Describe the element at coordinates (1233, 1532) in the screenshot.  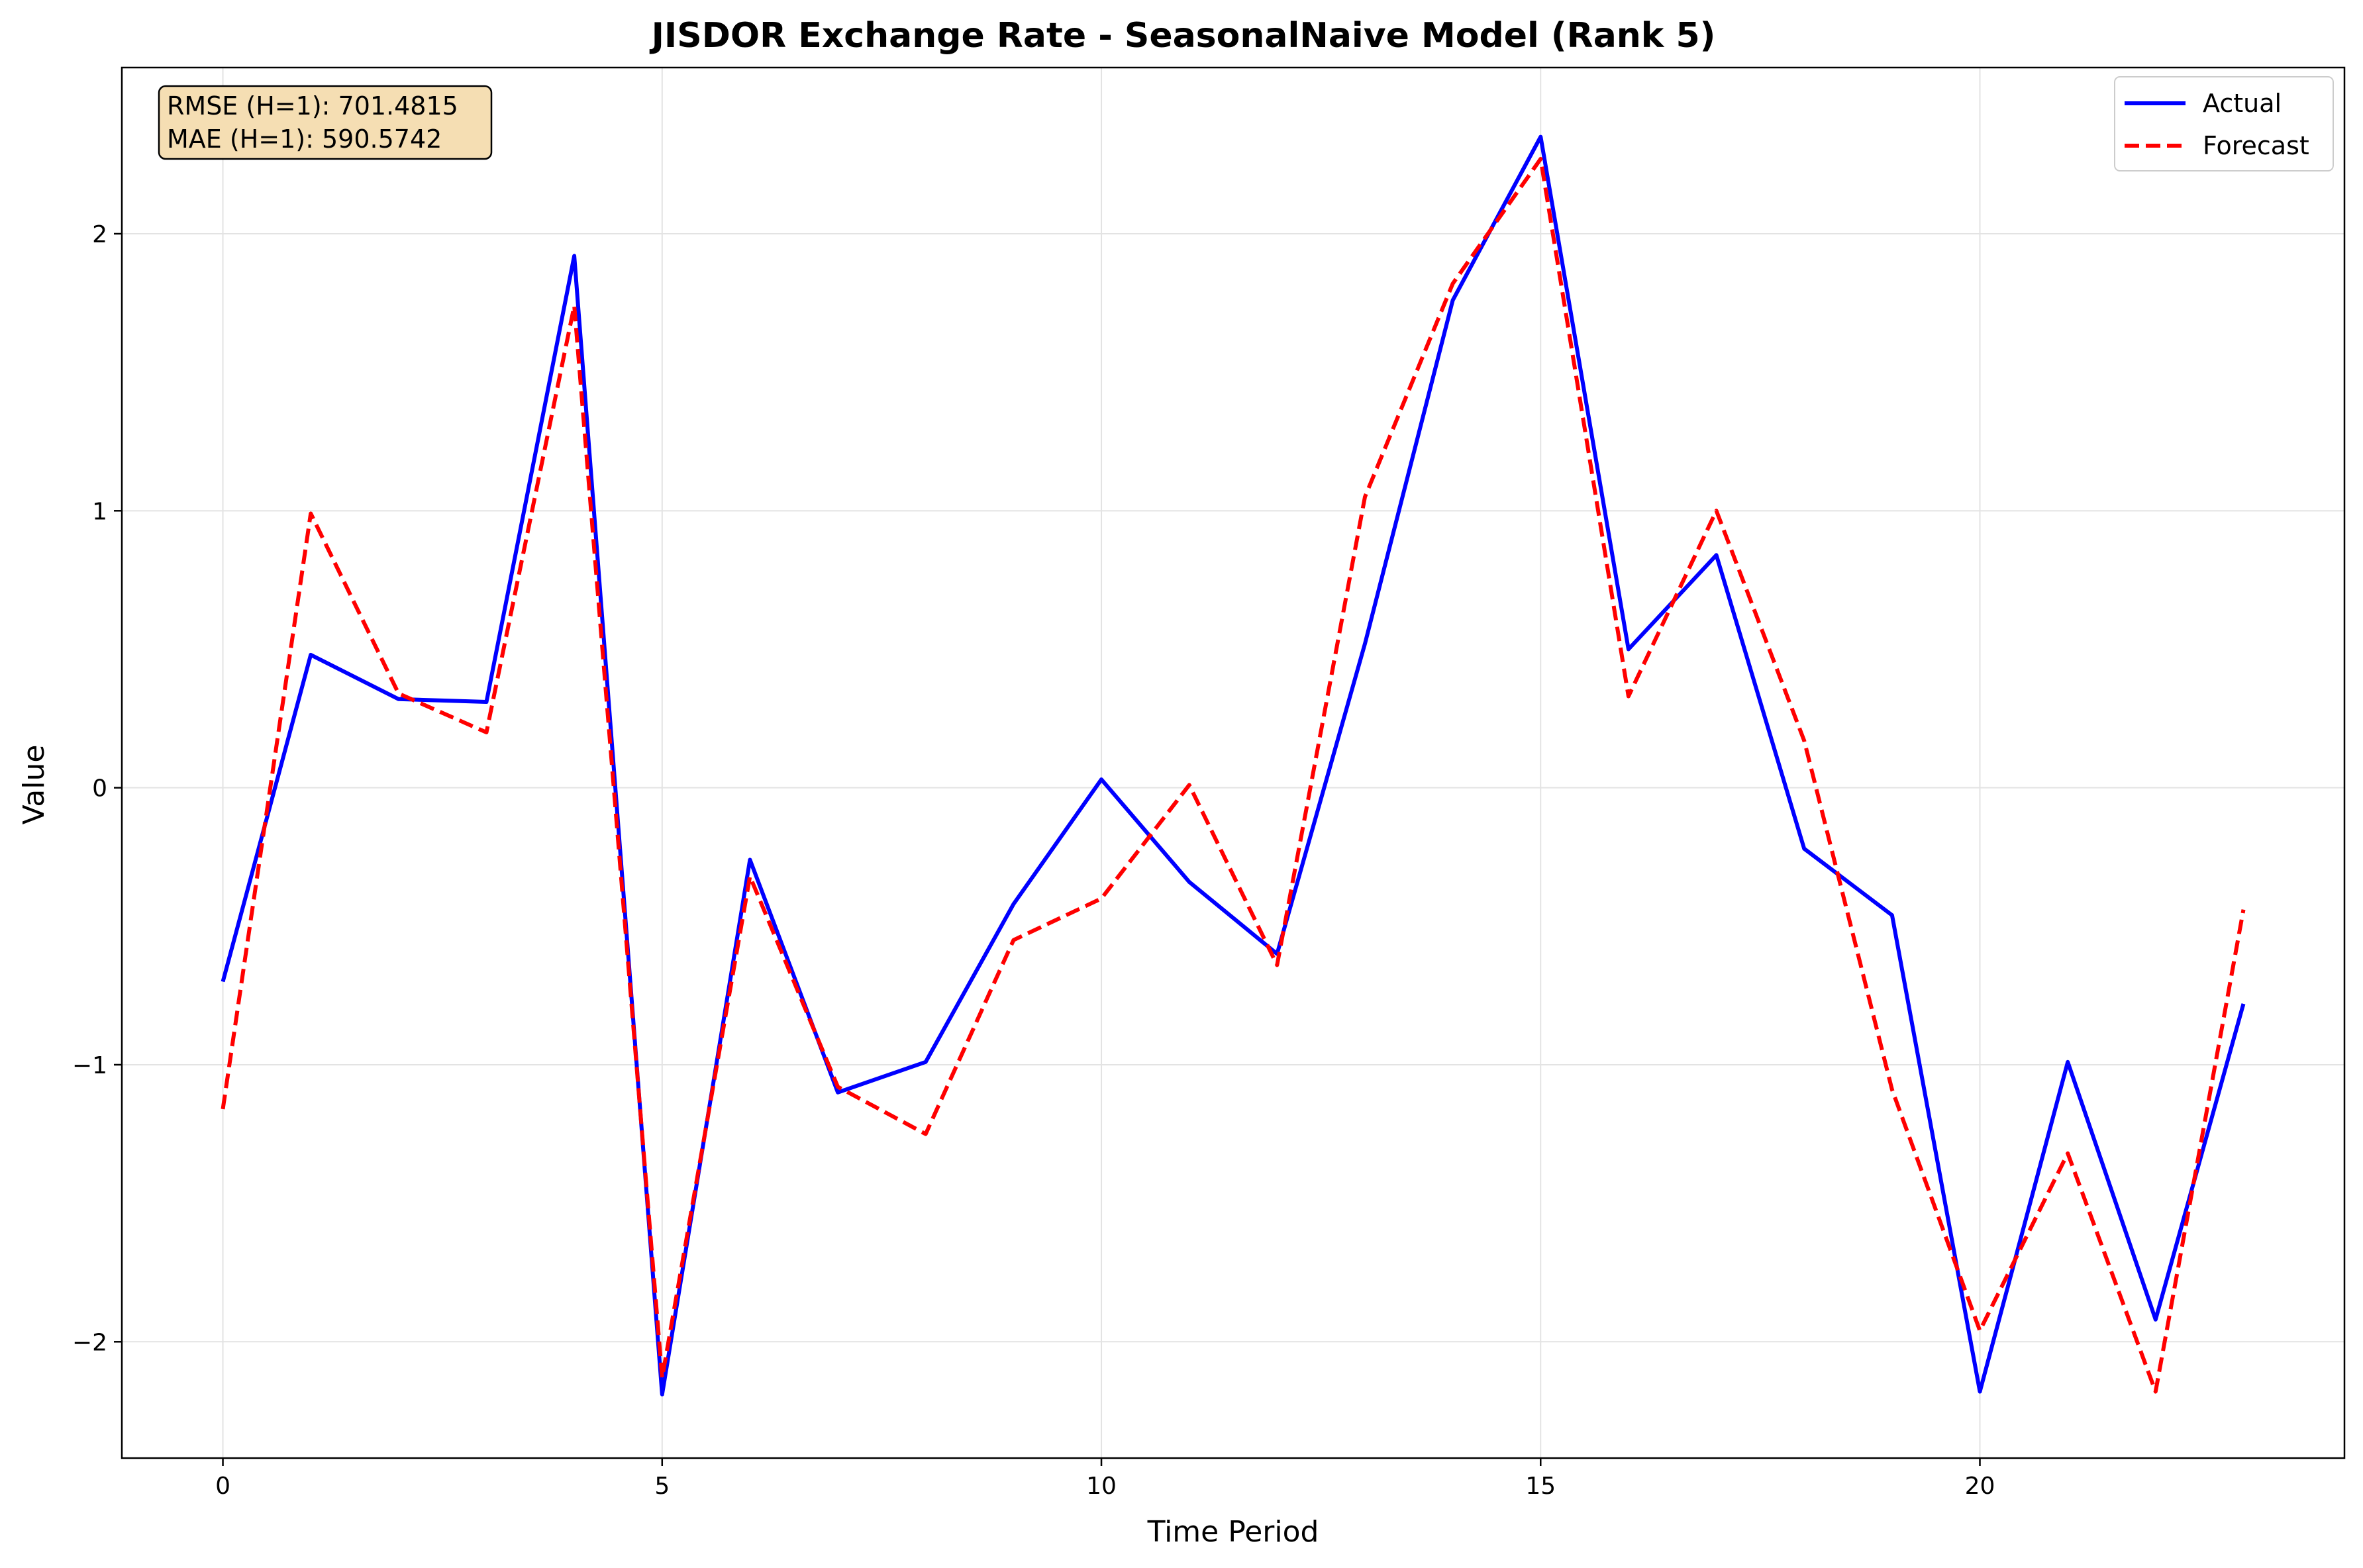
I see `x-axis-label: Time Period` at that location.